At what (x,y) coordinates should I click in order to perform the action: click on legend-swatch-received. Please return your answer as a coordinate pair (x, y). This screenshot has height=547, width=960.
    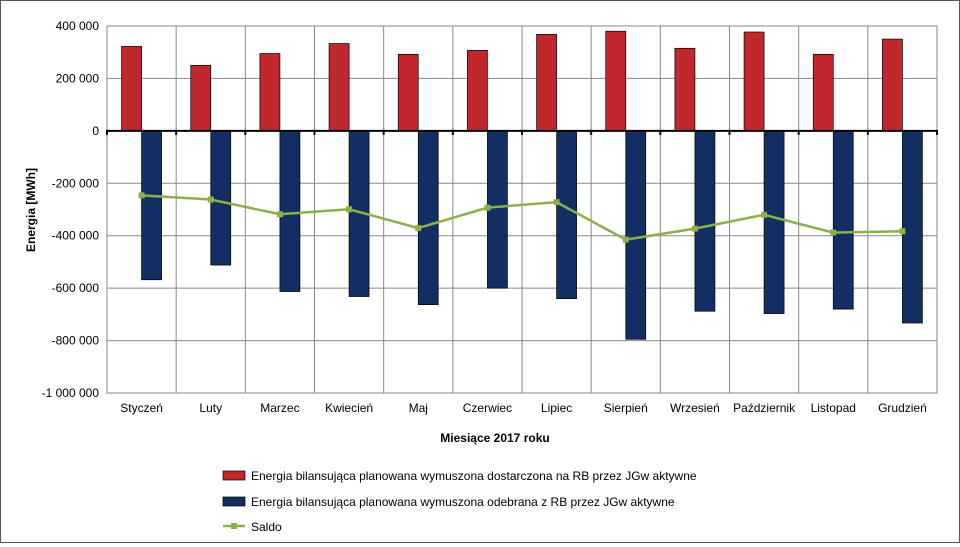
    Looking at the image, I should click on (234, 501).